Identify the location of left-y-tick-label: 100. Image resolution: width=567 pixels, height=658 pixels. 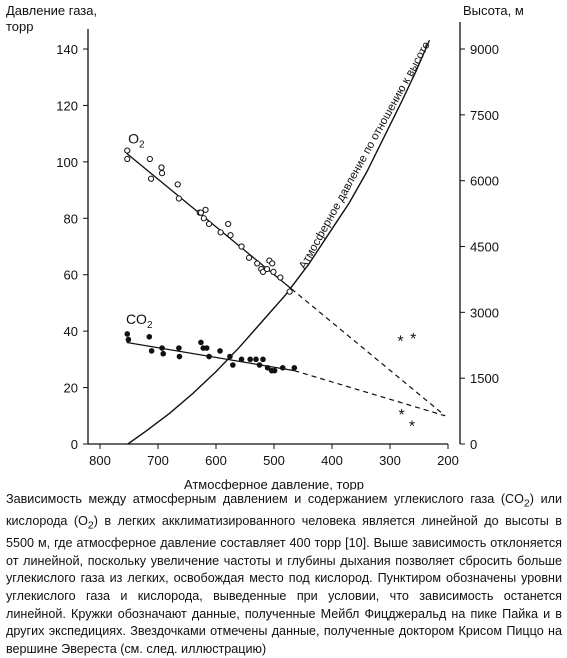
(67, 162).